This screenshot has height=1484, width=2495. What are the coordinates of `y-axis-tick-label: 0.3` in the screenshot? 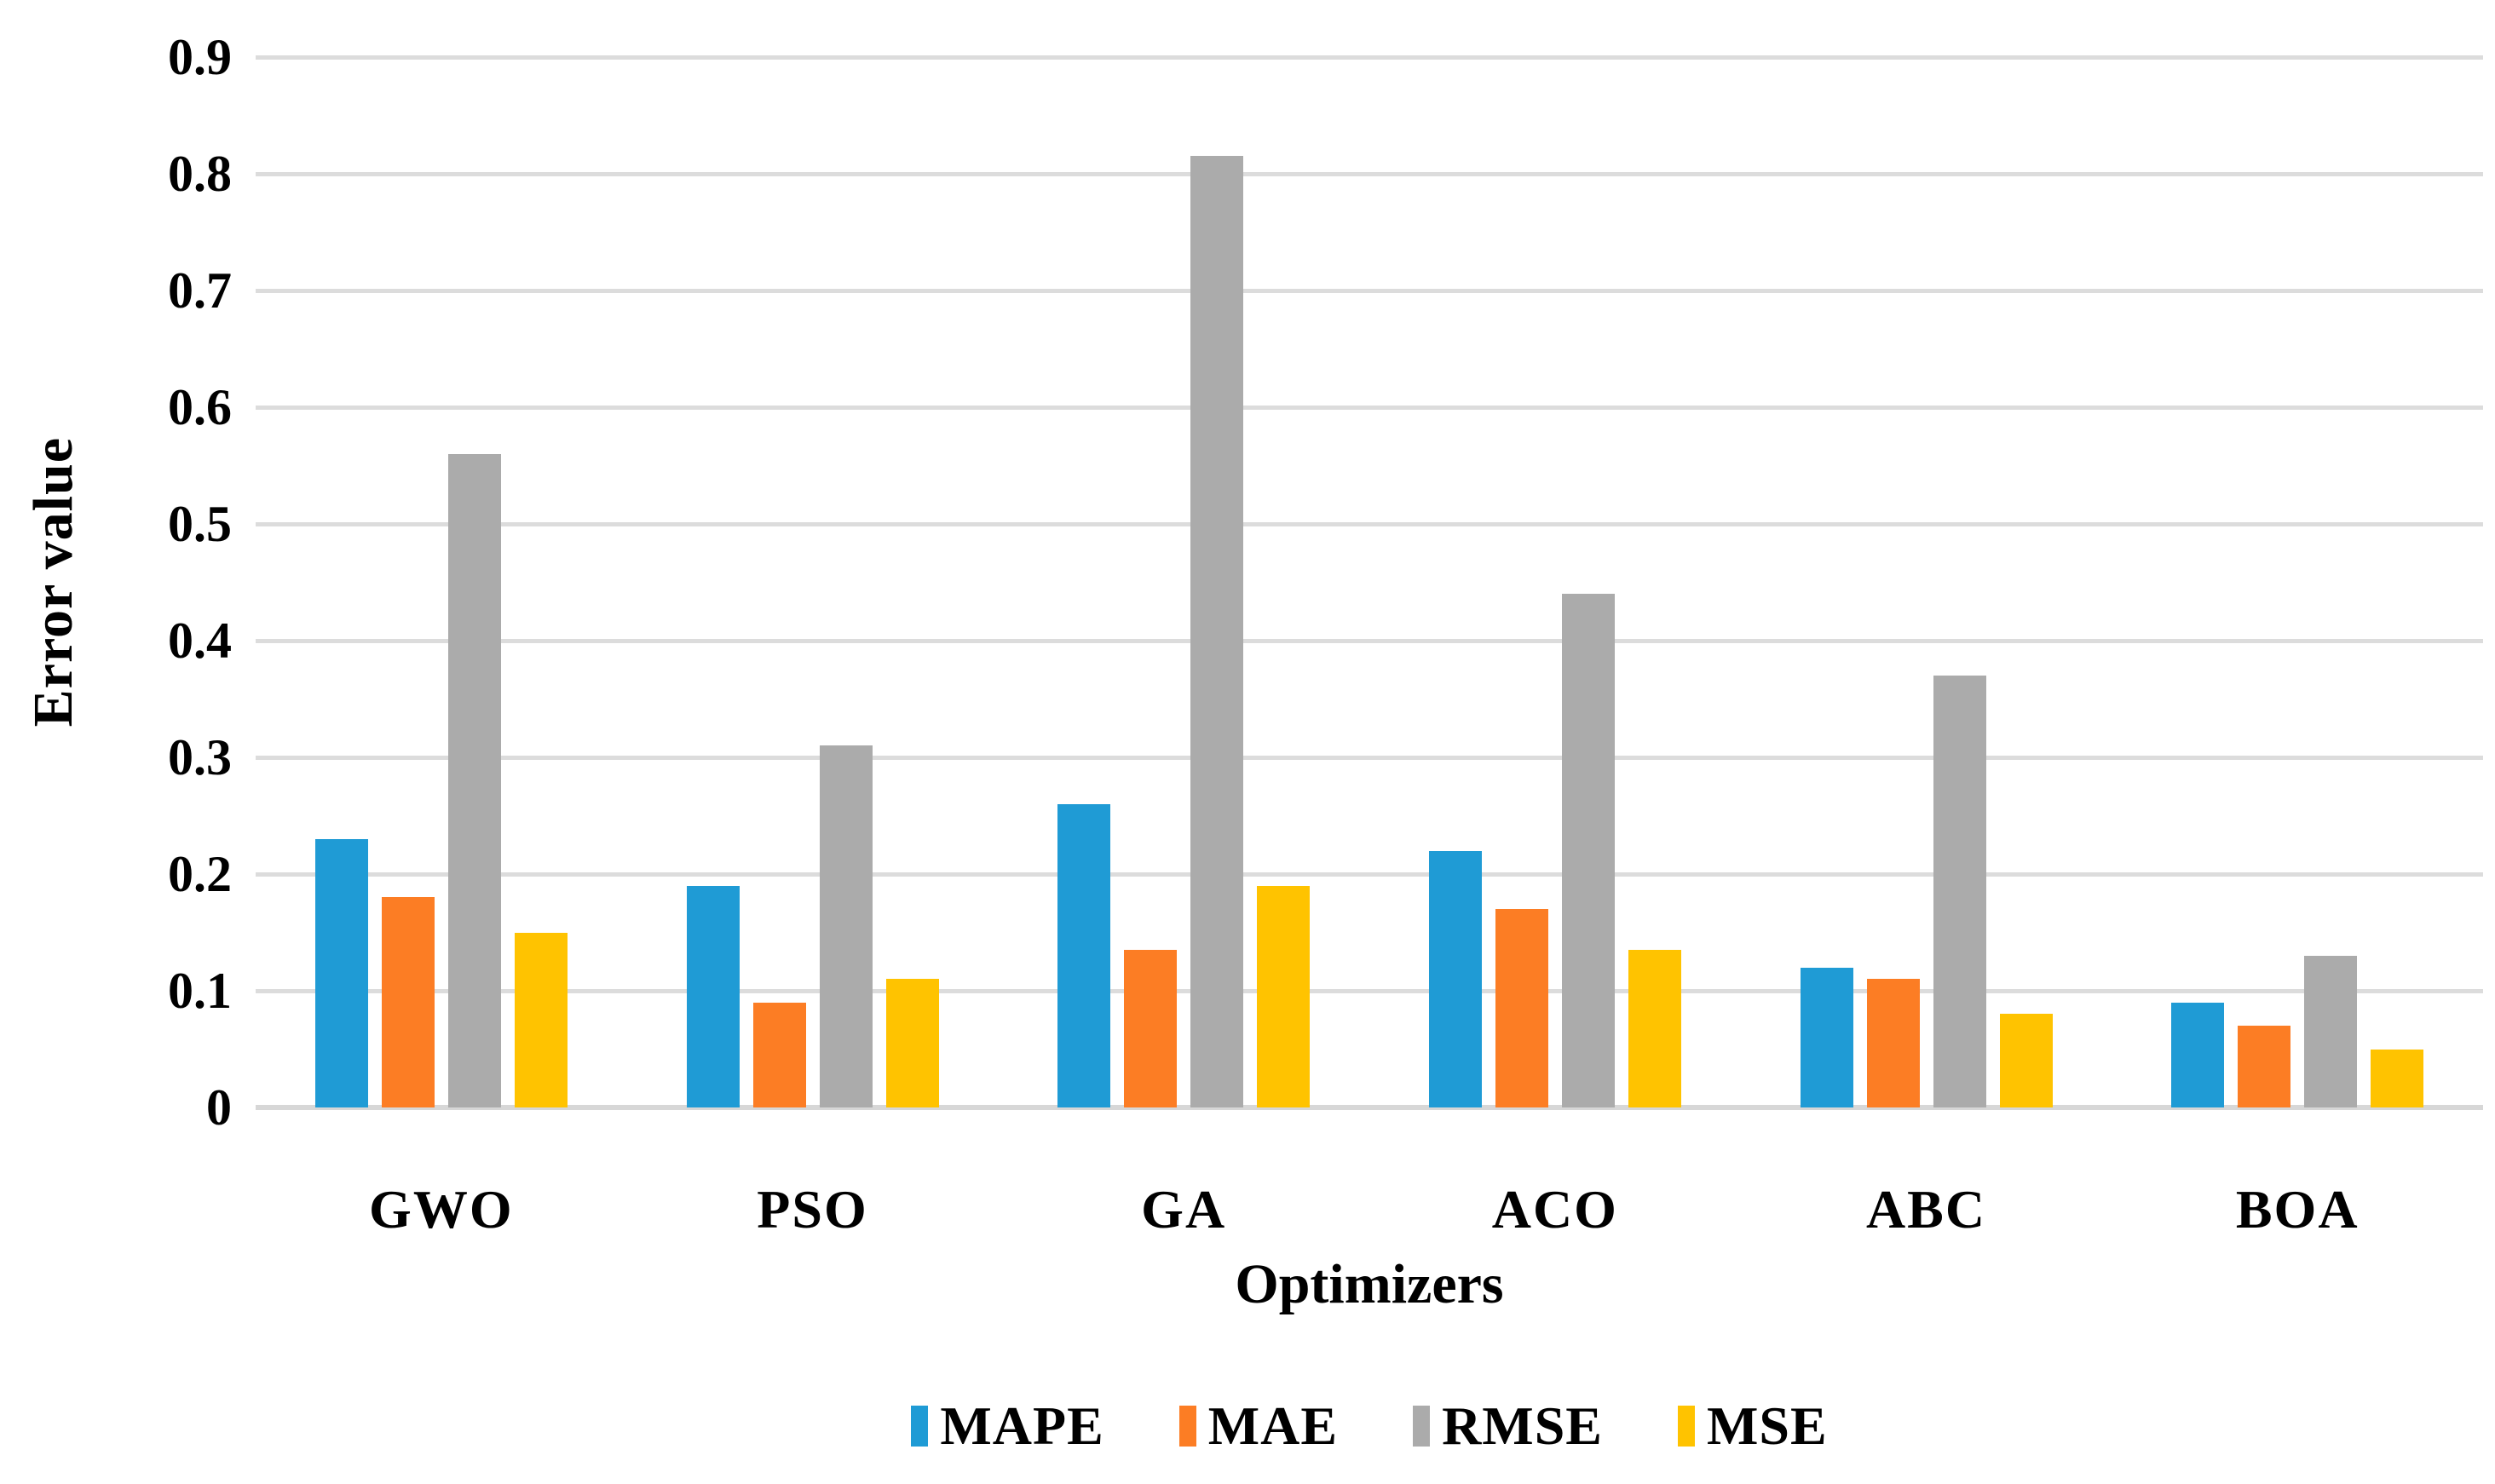 It's located at (200, 757).